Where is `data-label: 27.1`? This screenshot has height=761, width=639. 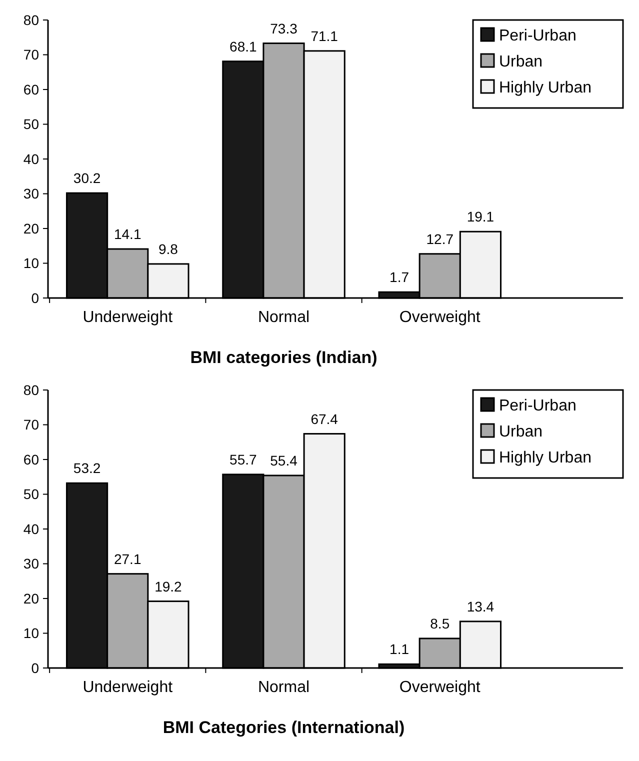
data-label: 27.1 is located at coordinates (128, 558).